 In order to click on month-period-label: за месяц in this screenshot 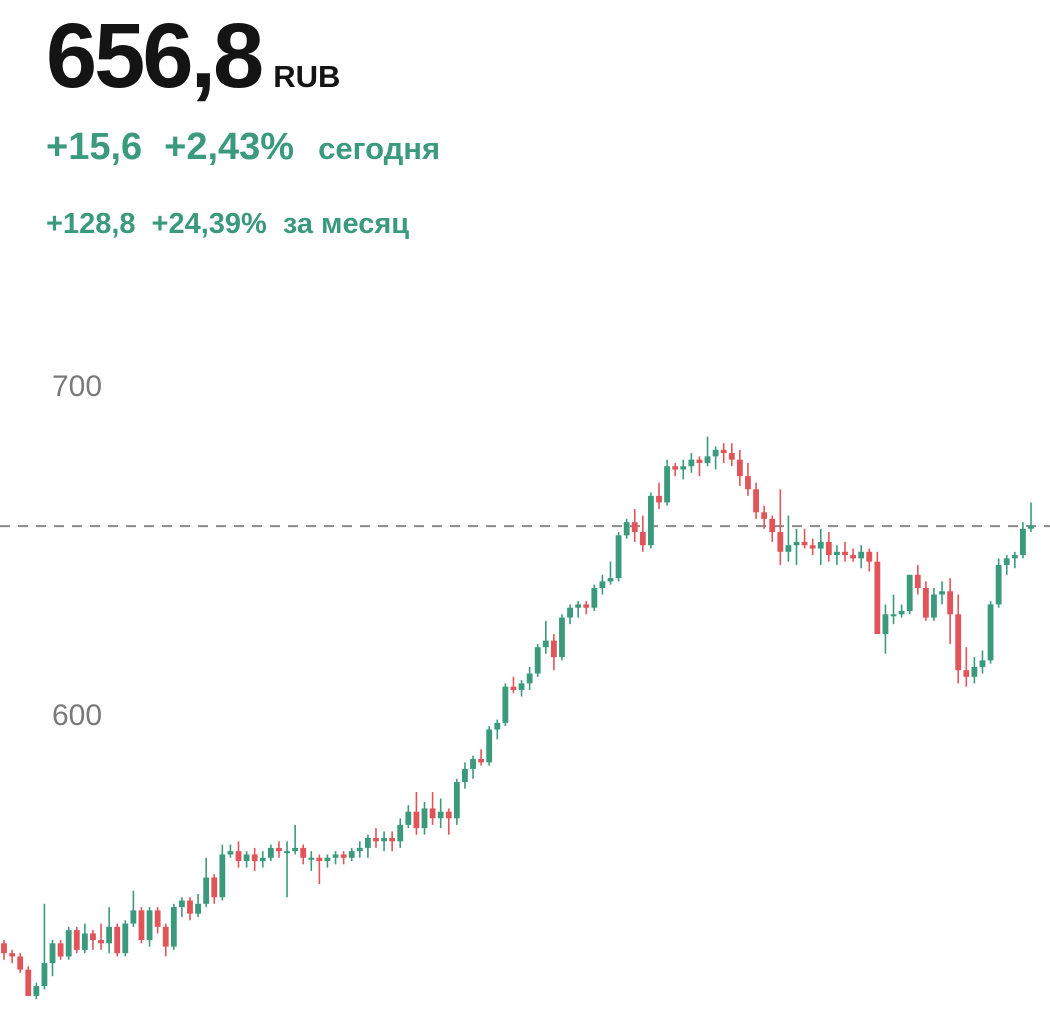, I will do `click(346, 224)`.